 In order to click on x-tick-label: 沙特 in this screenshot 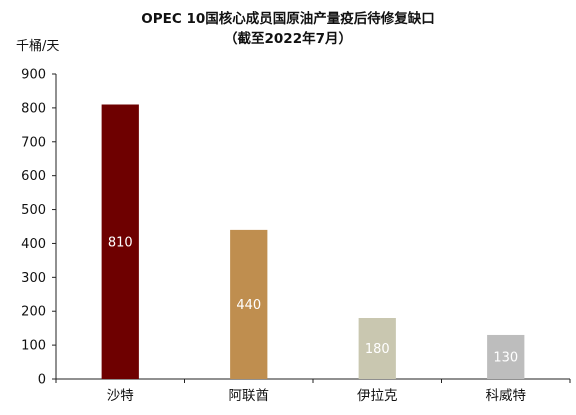, I will do `click(120, 396)`.